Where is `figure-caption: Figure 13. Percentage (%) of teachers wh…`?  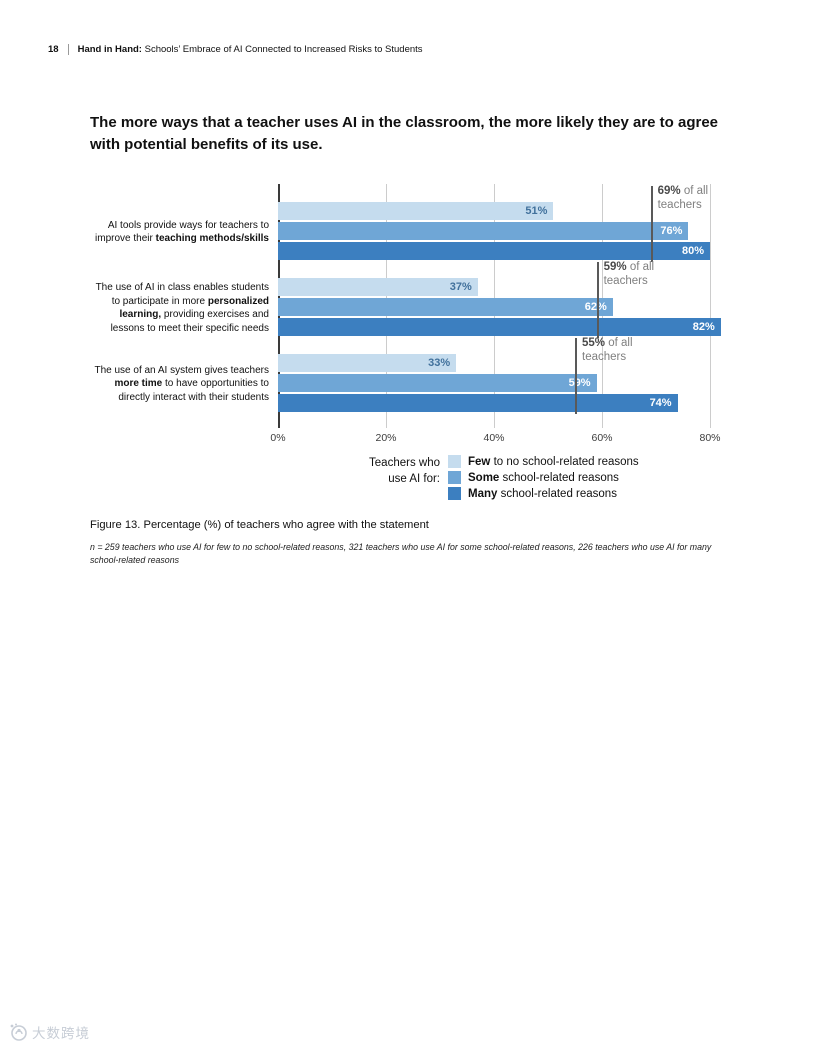
figure-caption: Figure 13. Percentage (%) of teachers wh… is located at coordinates (259, 525).